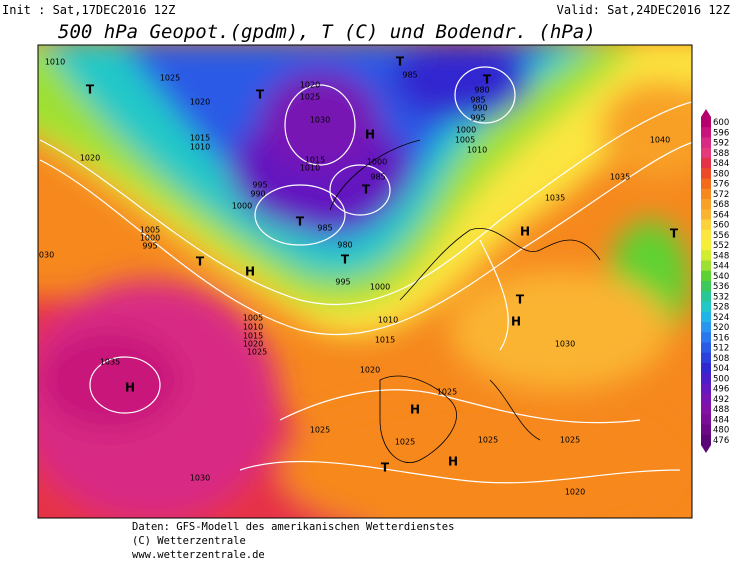 The image size is (732, 565). I want to click on colorbar-label: 580, so click(721, 174).